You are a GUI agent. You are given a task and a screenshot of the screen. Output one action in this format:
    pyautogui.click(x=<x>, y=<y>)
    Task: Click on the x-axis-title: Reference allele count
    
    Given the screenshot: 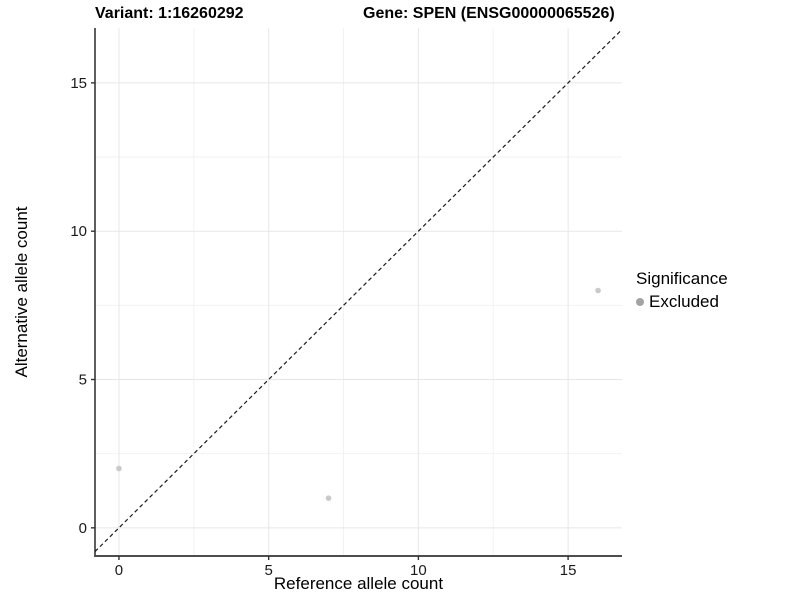 What is the action you would take?
    pyautogui.click(x=358, y=583)
    